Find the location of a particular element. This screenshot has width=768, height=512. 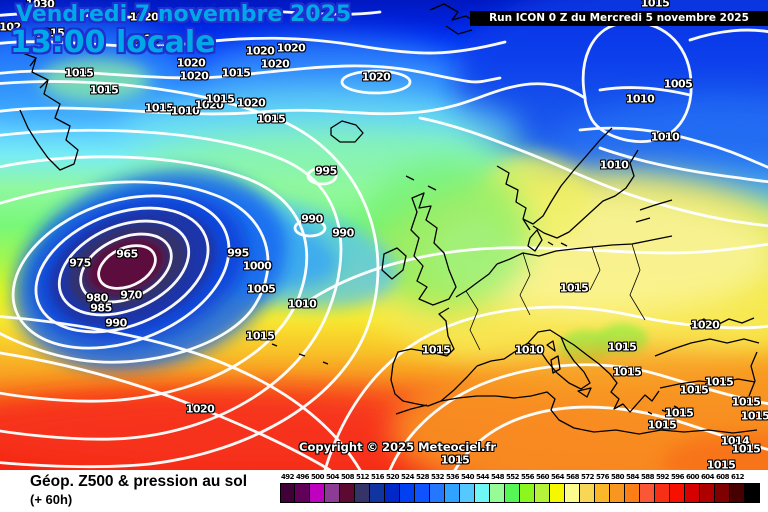

legend-cell: 612 is located at coordinates (737, 488).